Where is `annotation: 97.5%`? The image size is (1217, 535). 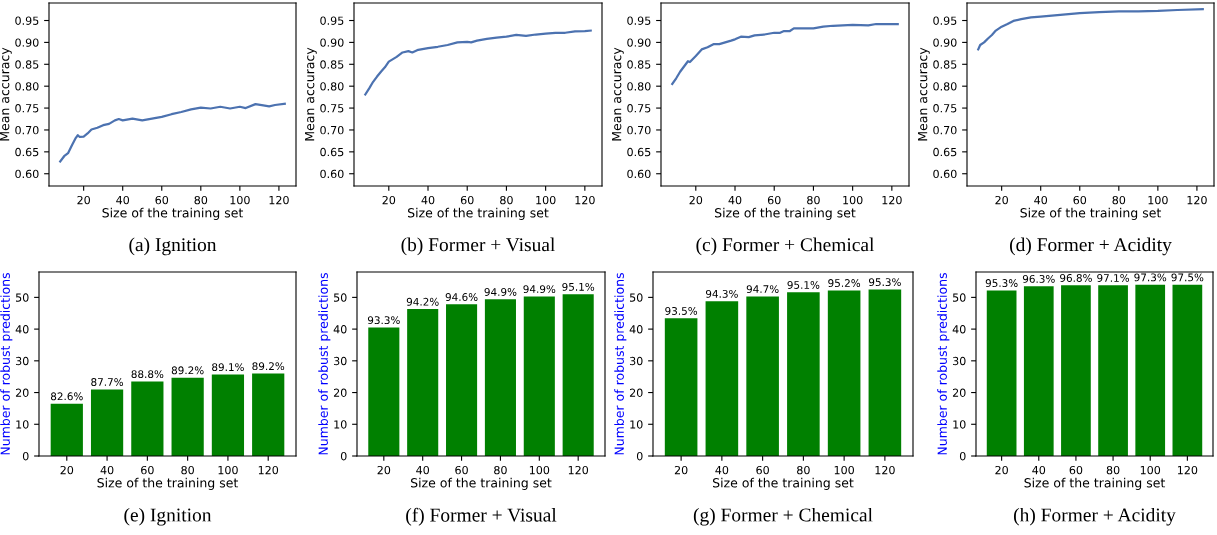
annotation: 97.5% is located at coordinates (1187, 277).